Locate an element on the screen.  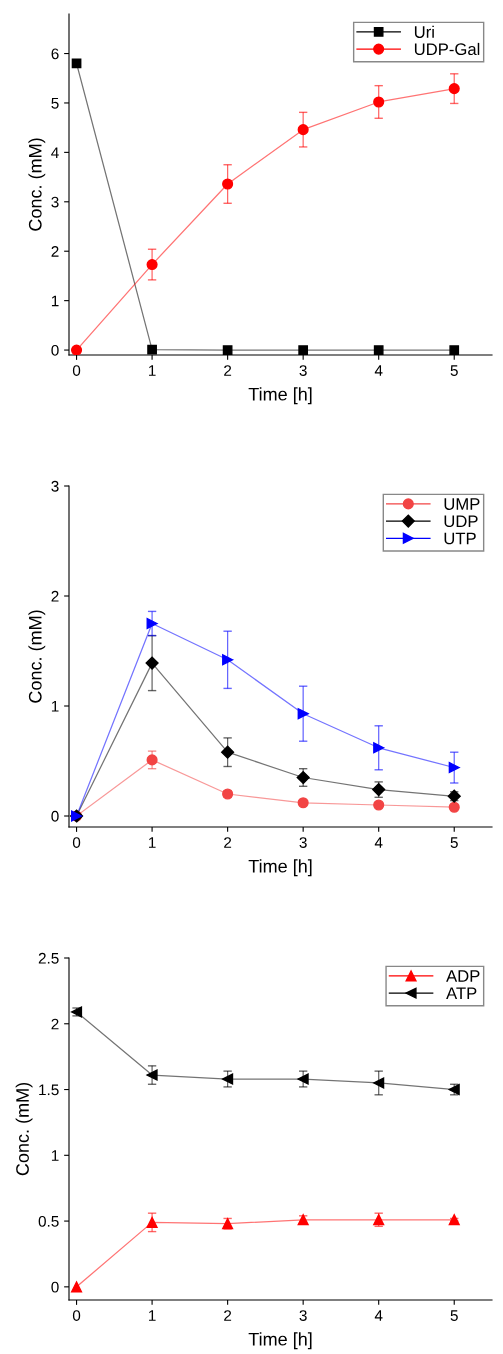
y-tick-label: 5 is located at coordinates (55, 103).